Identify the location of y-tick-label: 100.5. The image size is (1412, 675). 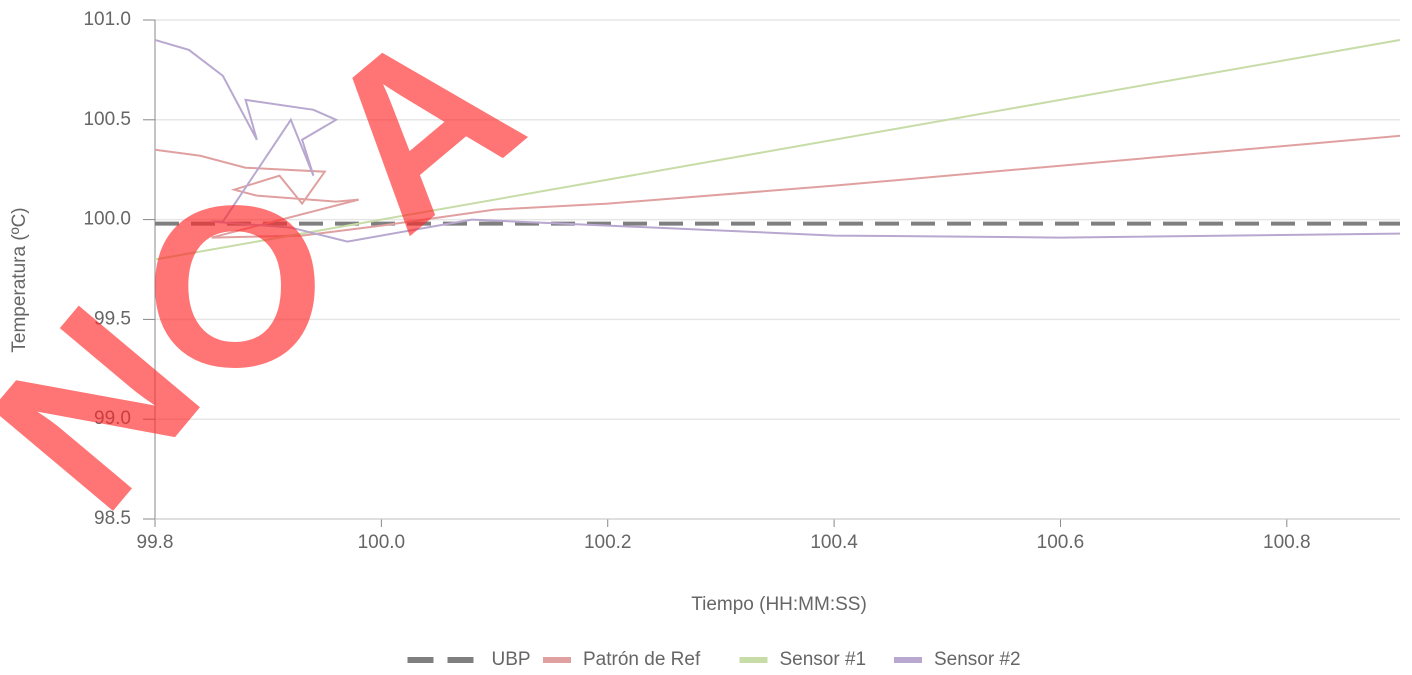
(107, 119).